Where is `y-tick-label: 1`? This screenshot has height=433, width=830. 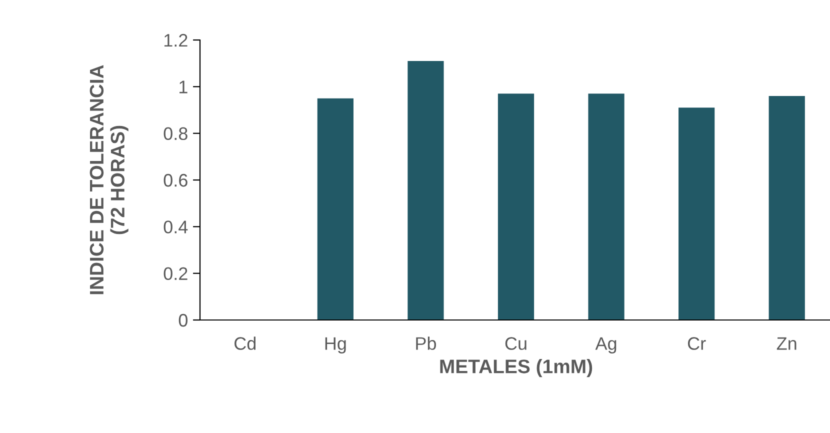 y-tick-label: 1 is located at coordinates (184, 87).